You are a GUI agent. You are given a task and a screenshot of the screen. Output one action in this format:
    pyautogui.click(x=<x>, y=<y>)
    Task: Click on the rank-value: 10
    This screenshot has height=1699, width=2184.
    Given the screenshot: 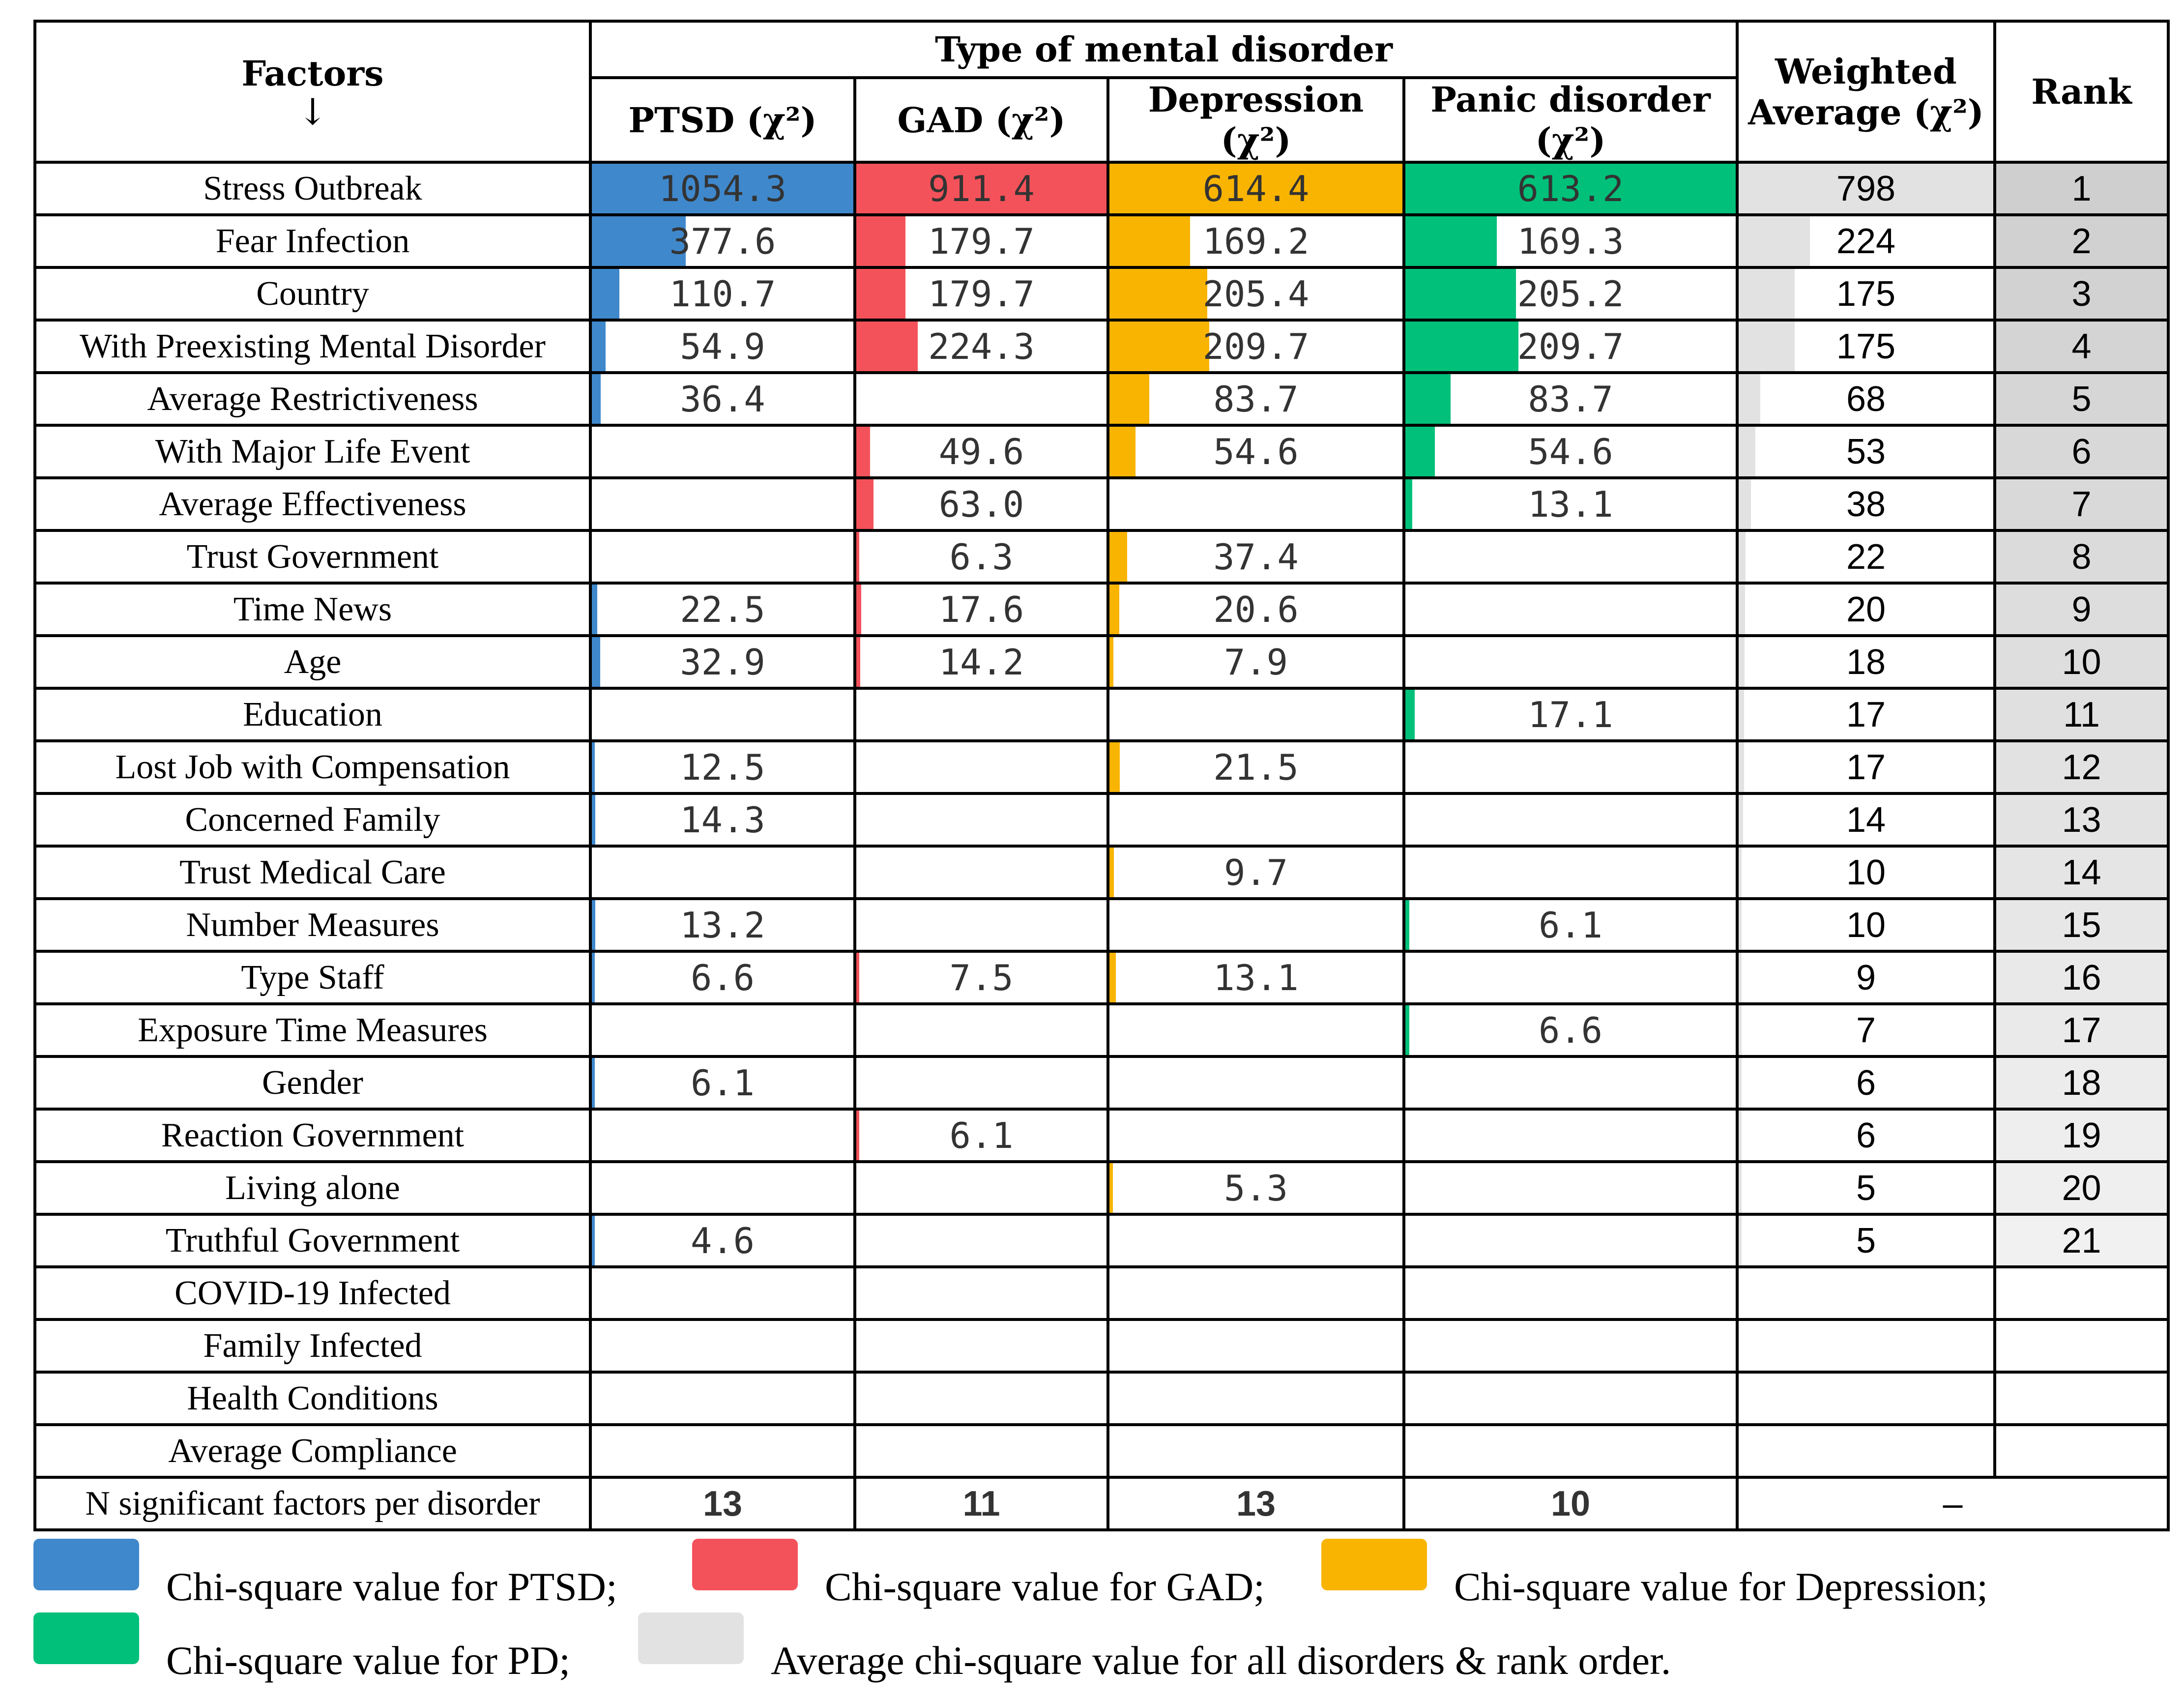 What is the action you would take?
    pyautogui.click(x=2081, y=662)
    